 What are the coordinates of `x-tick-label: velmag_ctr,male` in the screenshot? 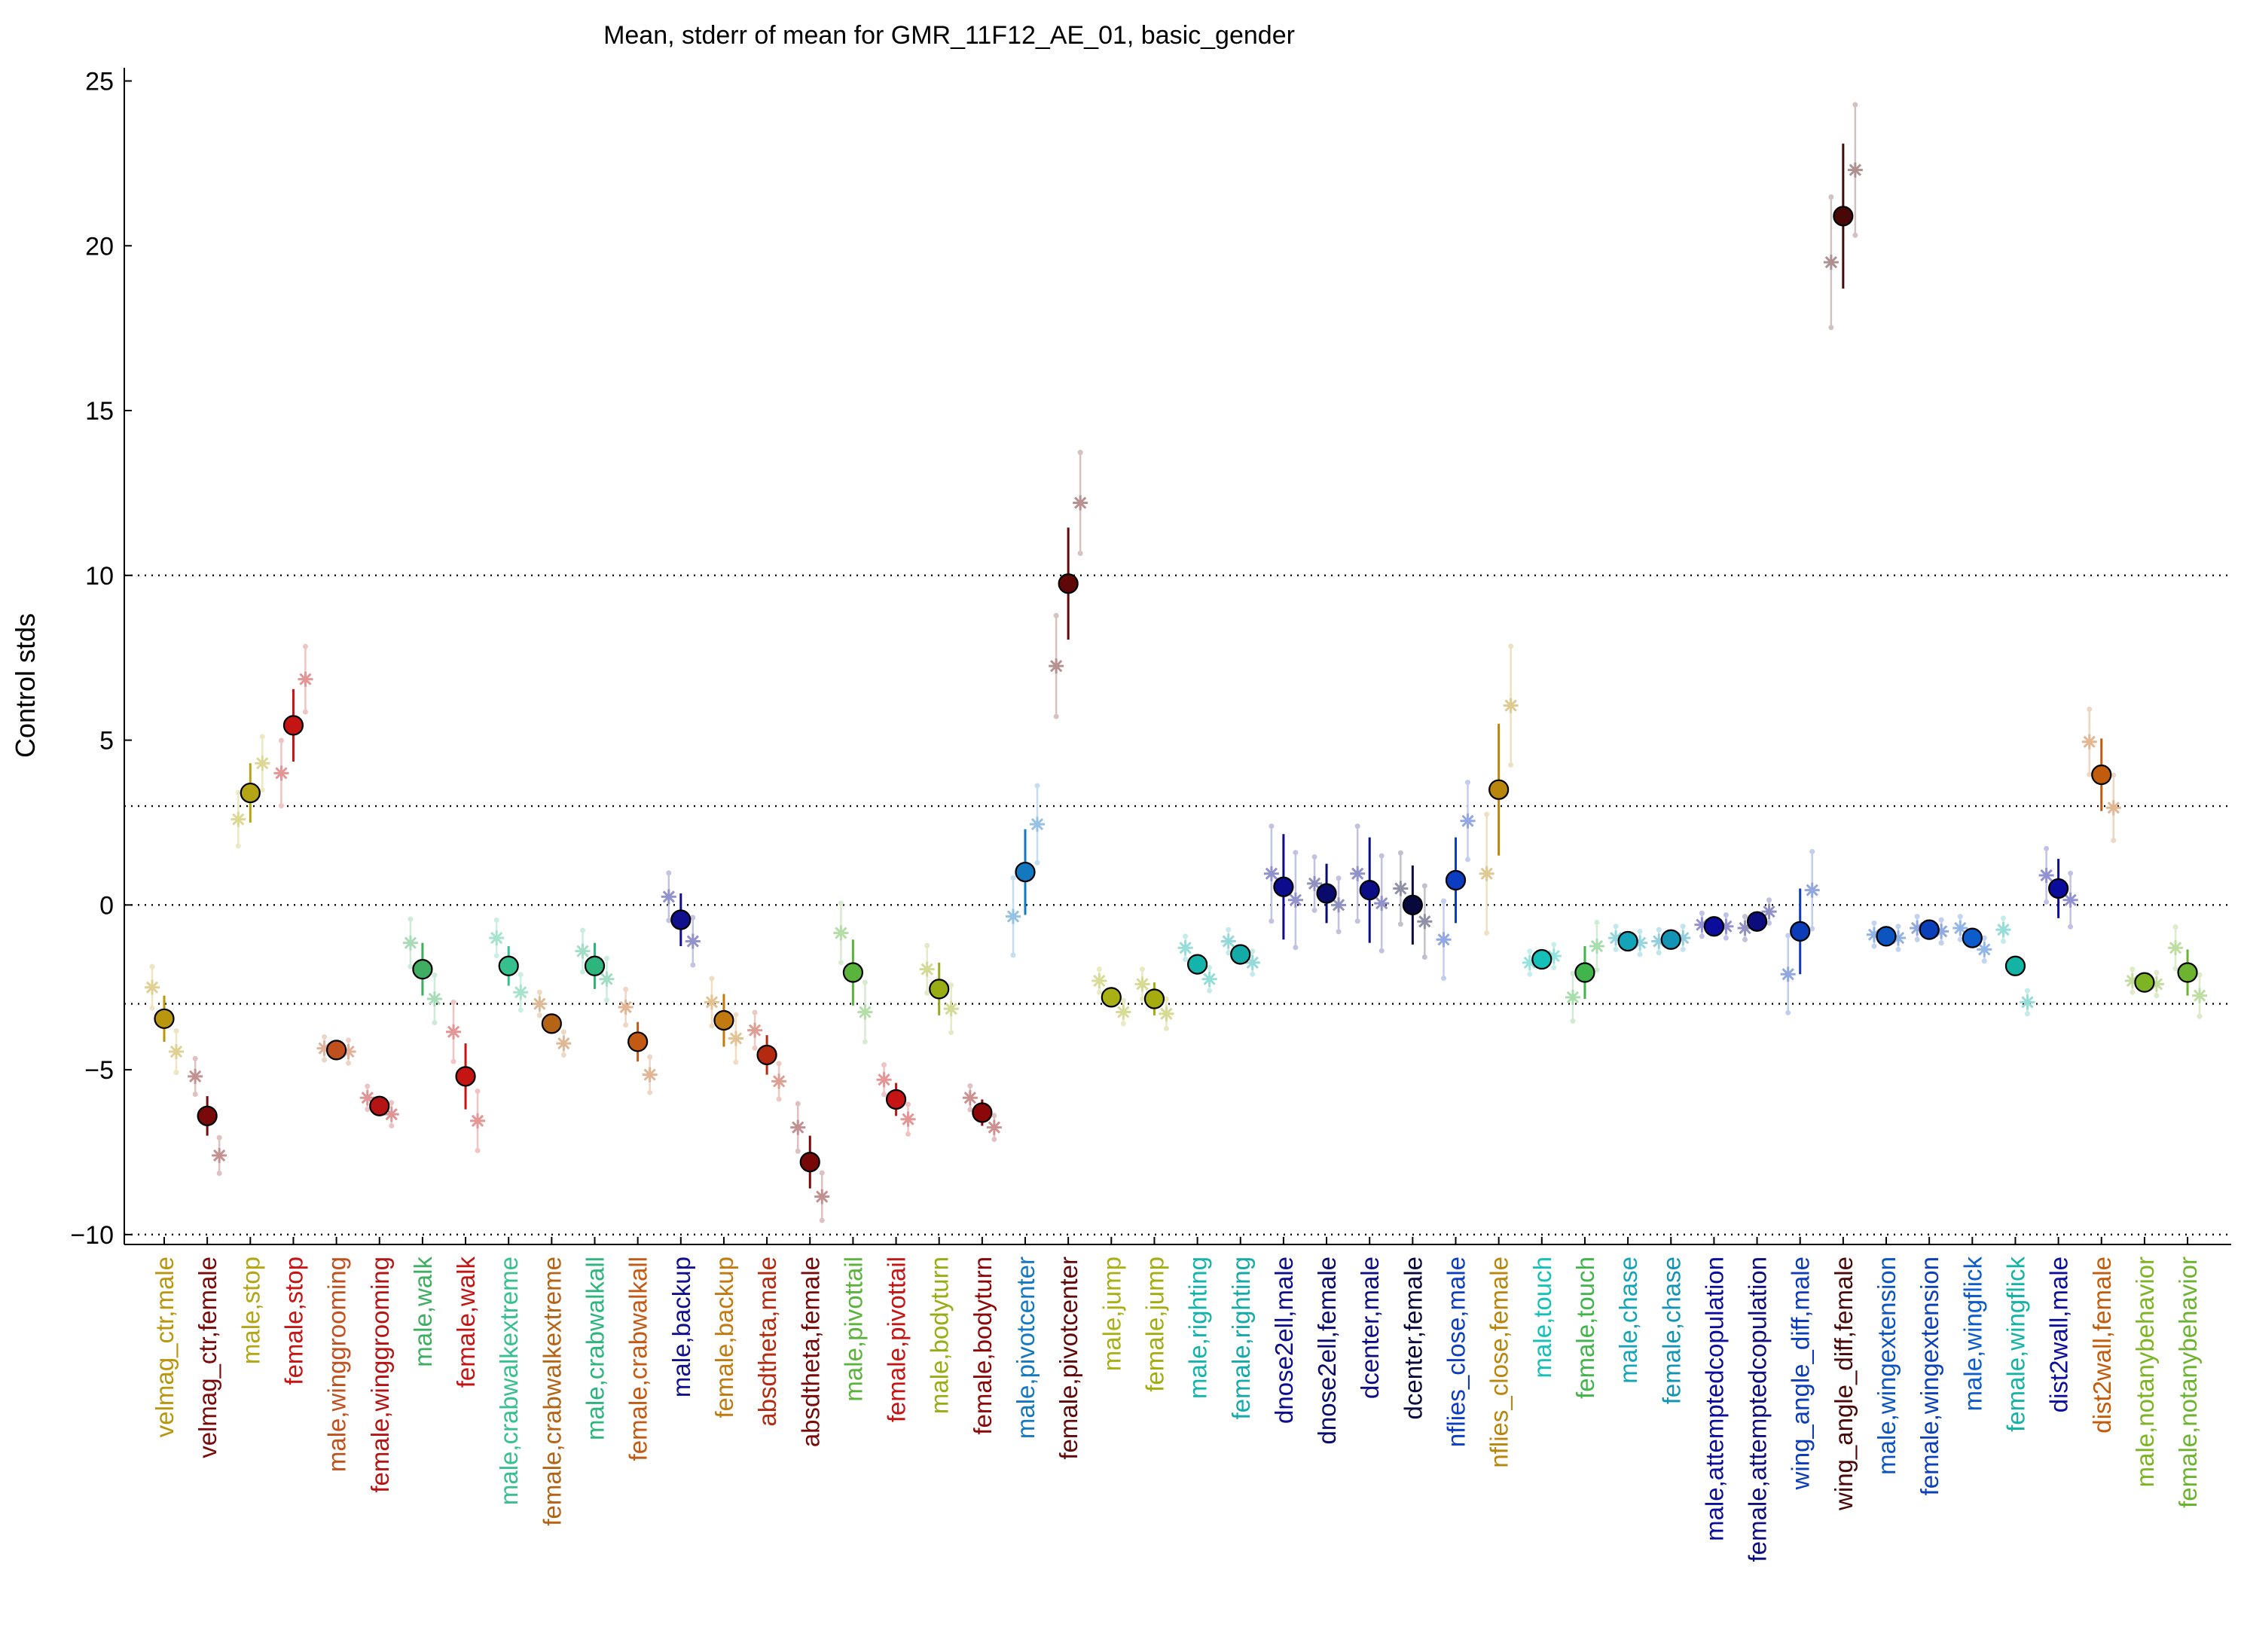 It's located at (165, 1347).